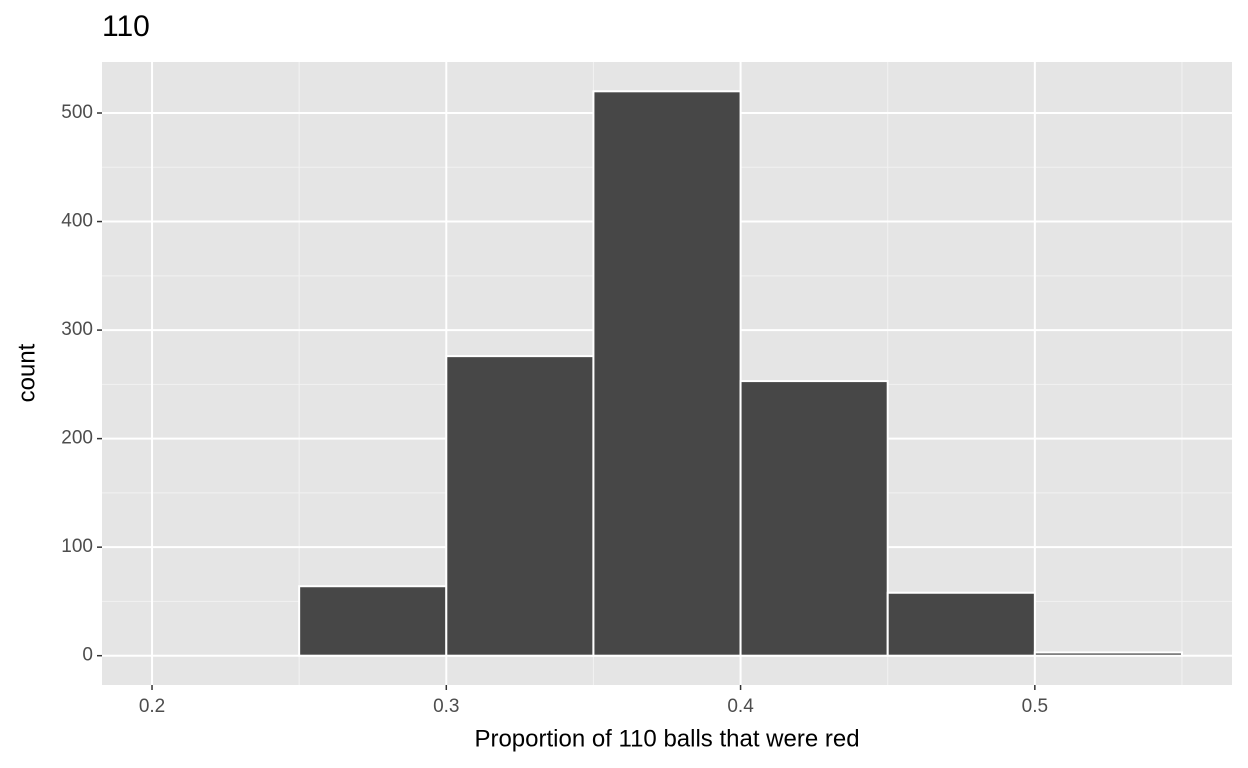 The height and width of the screenshot is (768, 1248). I want to click on x-tick-label: 0.3, so click(446, 706).